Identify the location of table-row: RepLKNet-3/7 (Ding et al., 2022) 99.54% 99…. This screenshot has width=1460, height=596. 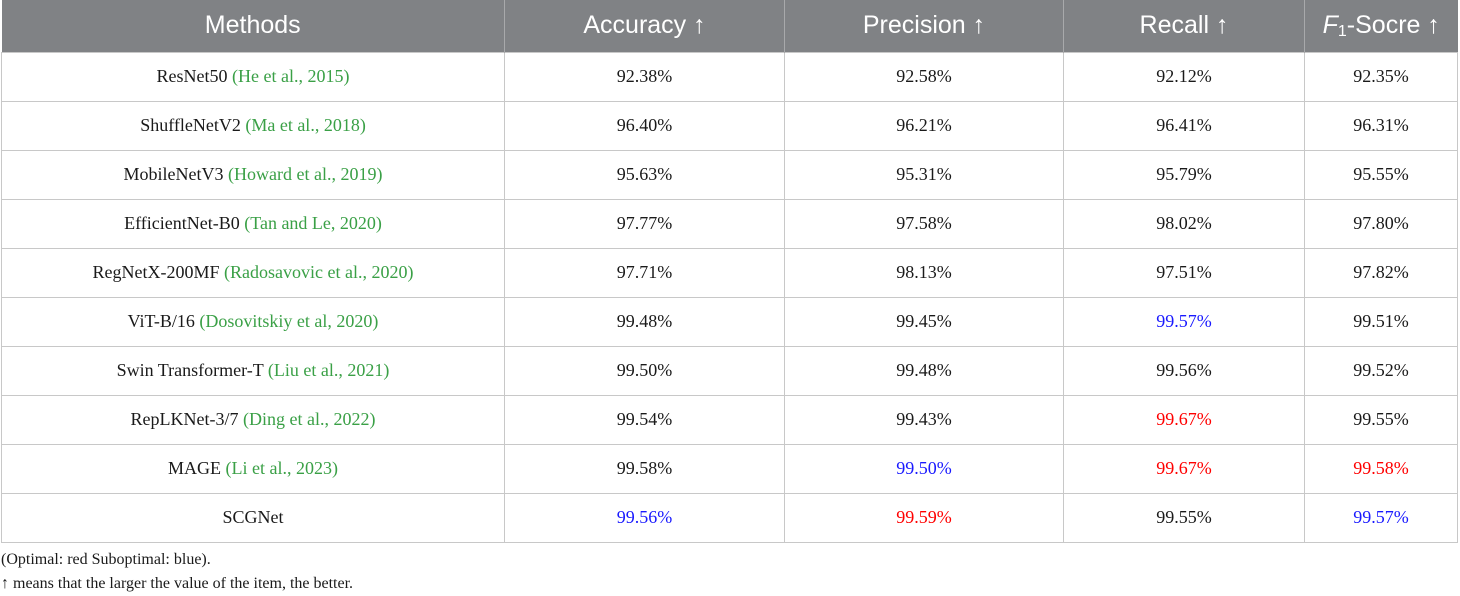
(729, 419).